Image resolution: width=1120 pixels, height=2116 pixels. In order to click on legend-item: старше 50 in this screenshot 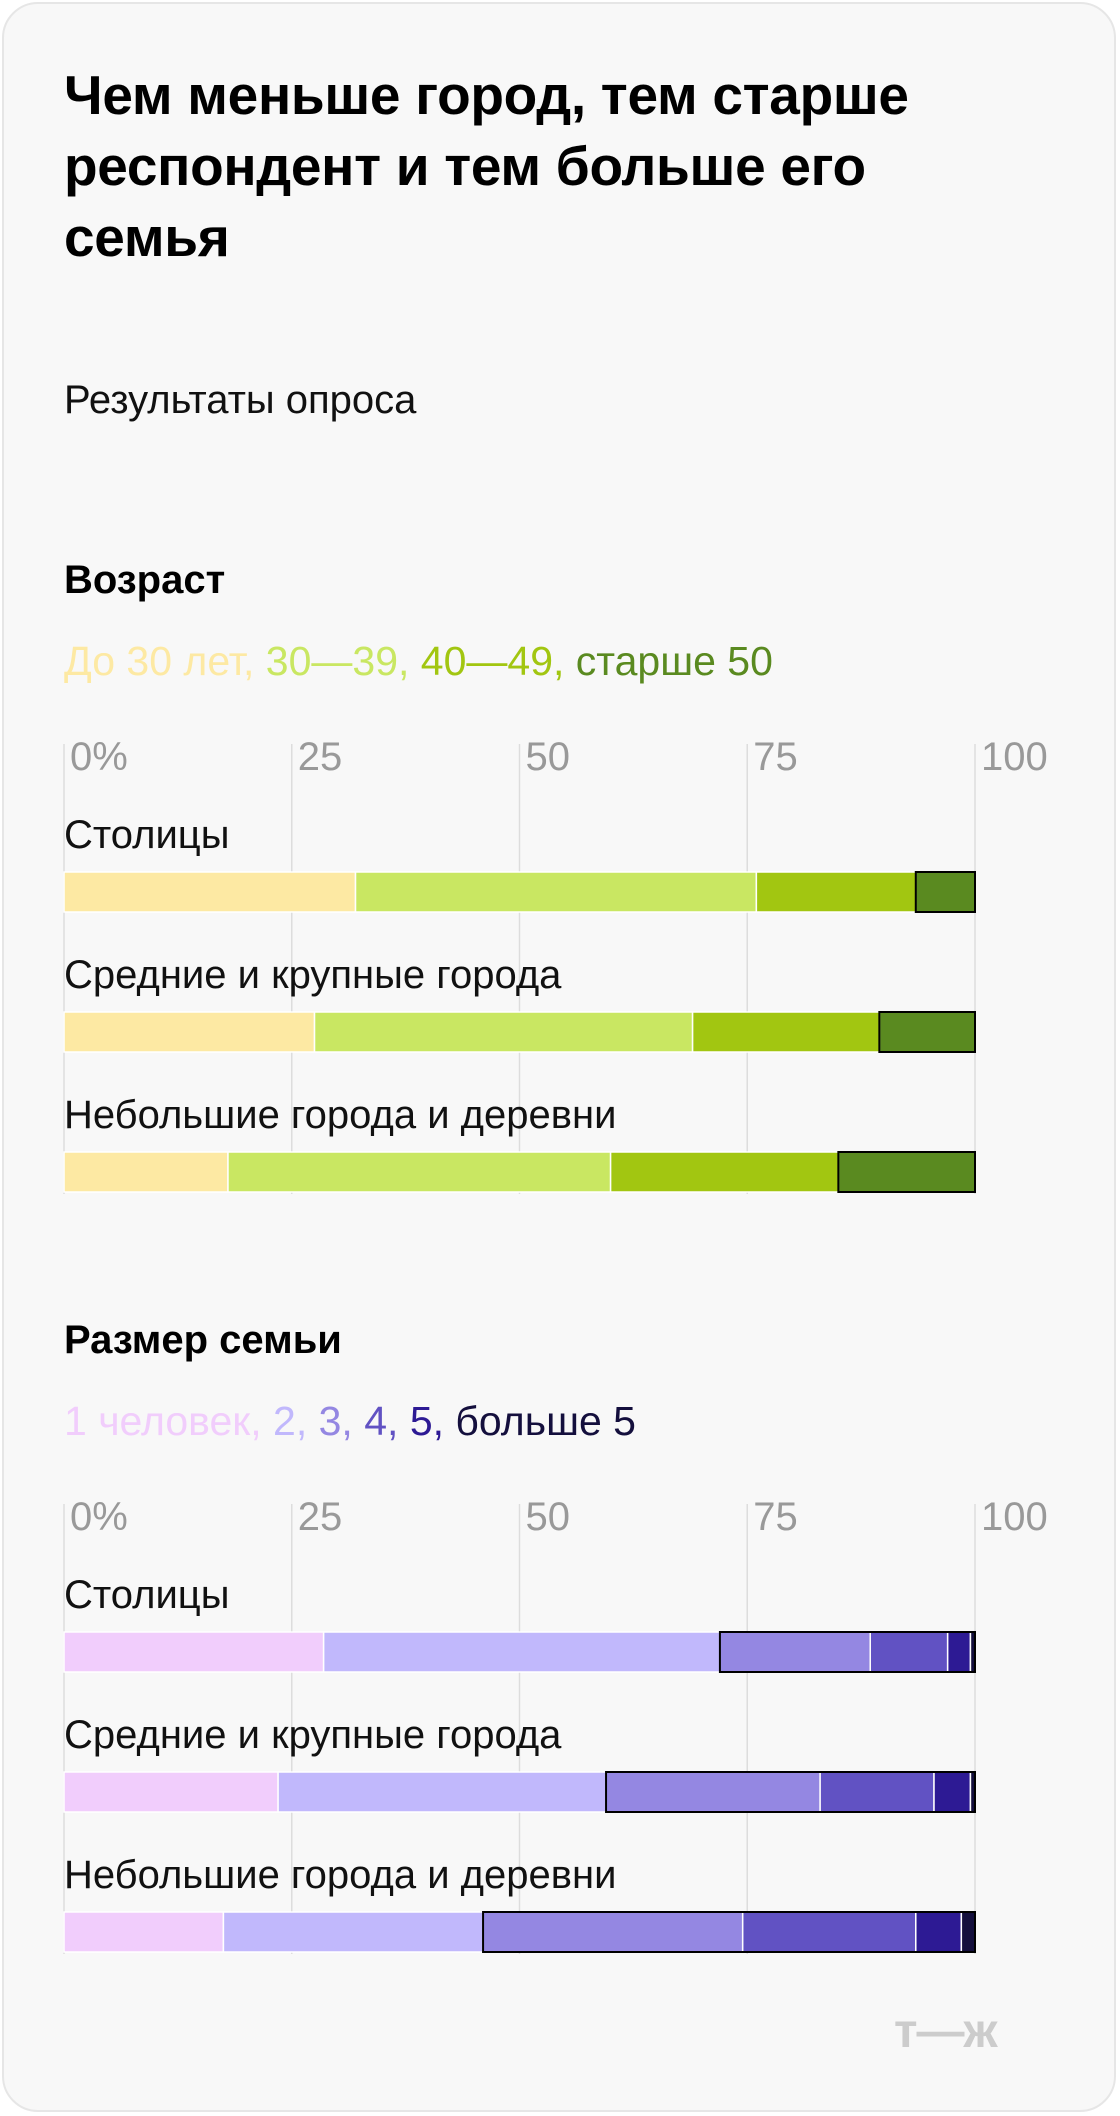, I will do `click(674, 661)`.